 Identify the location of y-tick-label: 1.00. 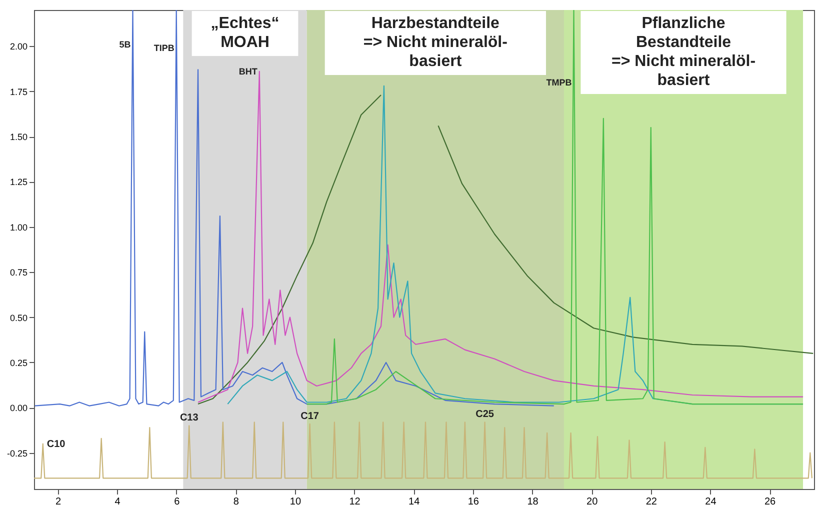
(19, 227).